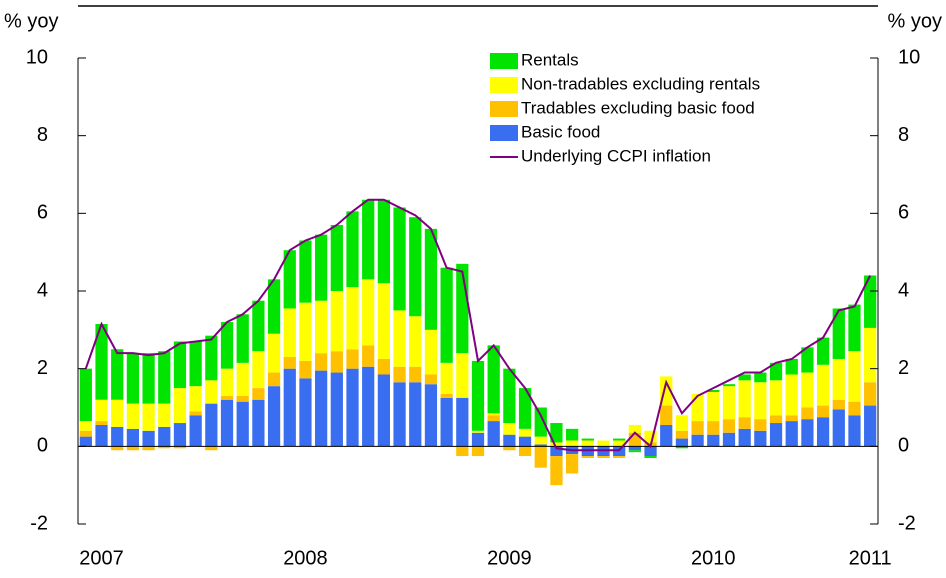 This screenshot has width=946, height=578. Describe the element at coordinates (909, 57) in the screenshot. I see `y2-tick-label: 10` at that location.